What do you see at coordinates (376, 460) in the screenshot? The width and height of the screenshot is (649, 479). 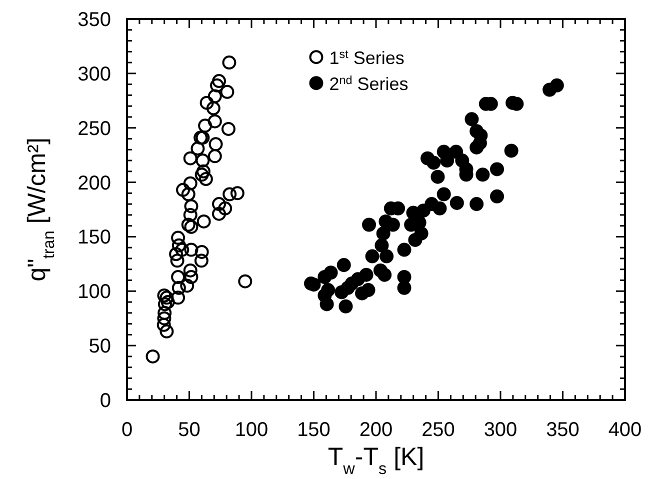 I see `x-axis-title: T$_{w}$-T$_{s}$ [K]` at bounding box center [376, 460].